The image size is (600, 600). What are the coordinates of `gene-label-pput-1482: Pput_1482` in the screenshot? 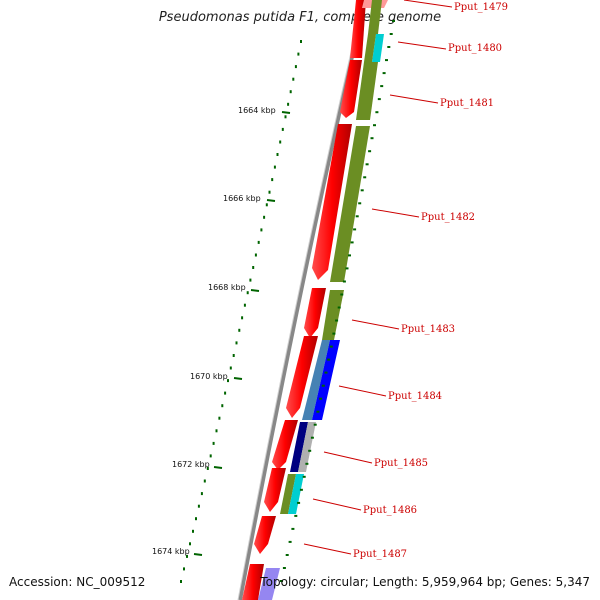 It's located at (448, 217).